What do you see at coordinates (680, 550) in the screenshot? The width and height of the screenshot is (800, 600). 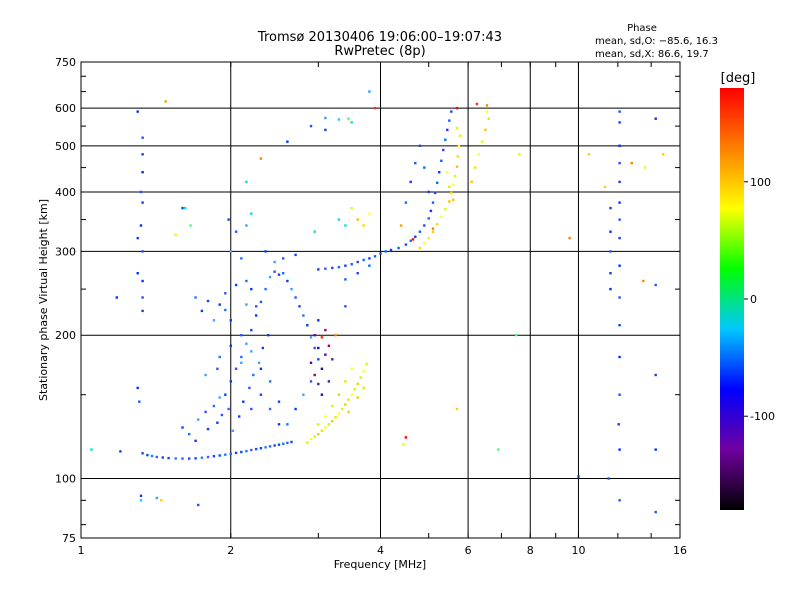 I see `x-tick-label: 16` at bounding box center [680, 550].